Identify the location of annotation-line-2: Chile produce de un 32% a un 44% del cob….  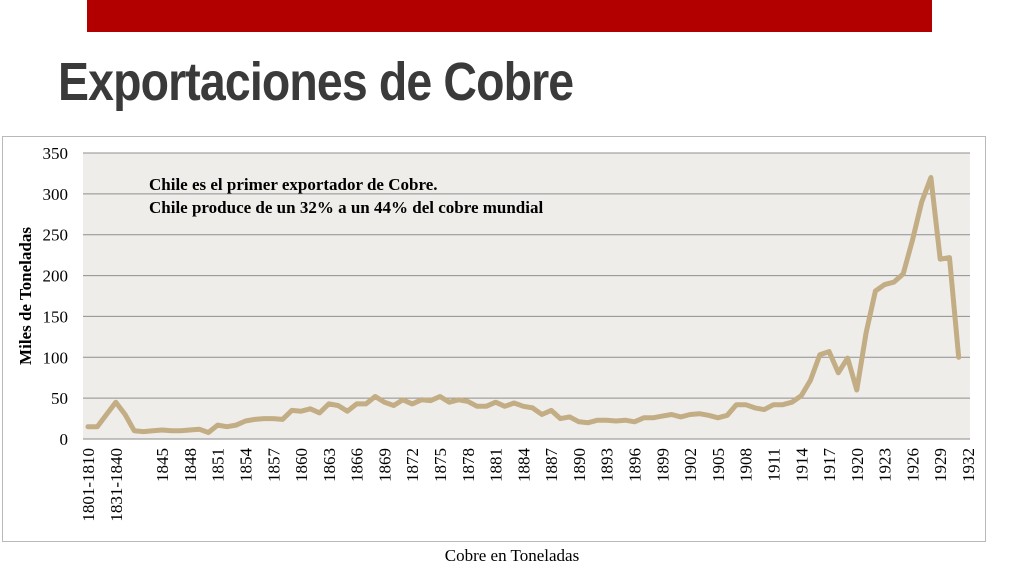
(346, 207).